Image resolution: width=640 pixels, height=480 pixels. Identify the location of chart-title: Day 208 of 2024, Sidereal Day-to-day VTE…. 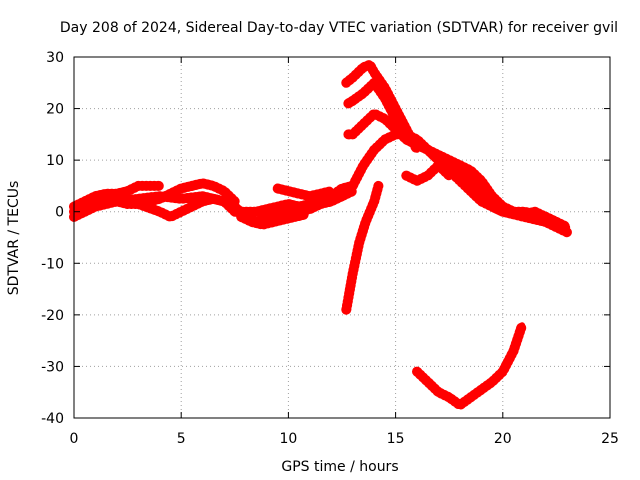
(339, 28).